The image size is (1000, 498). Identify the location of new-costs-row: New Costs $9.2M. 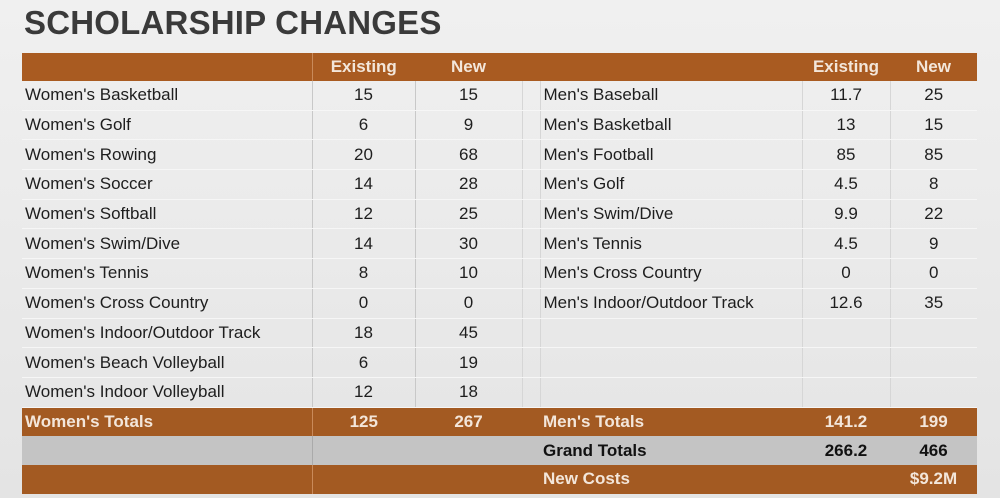
(499, 479).